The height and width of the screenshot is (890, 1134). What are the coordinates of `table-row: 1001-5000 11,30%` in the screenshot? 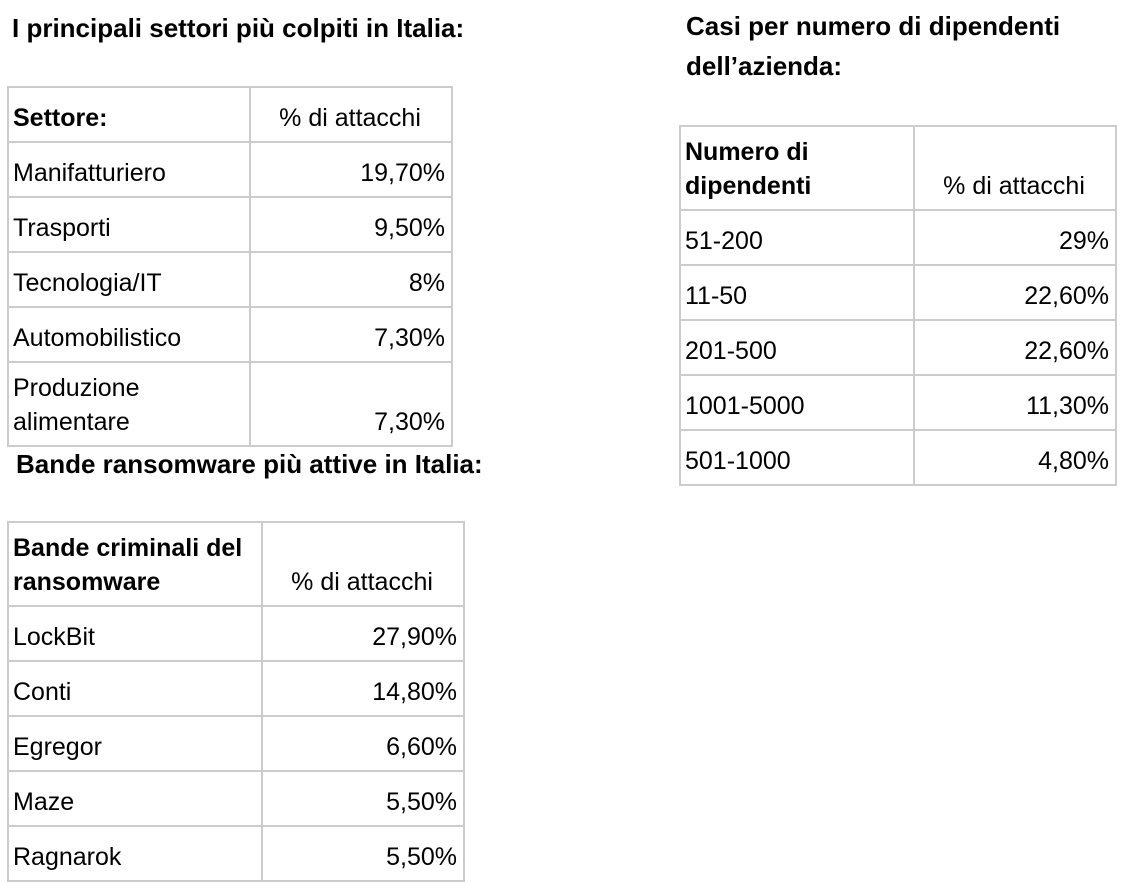 It's located at (897, 402).